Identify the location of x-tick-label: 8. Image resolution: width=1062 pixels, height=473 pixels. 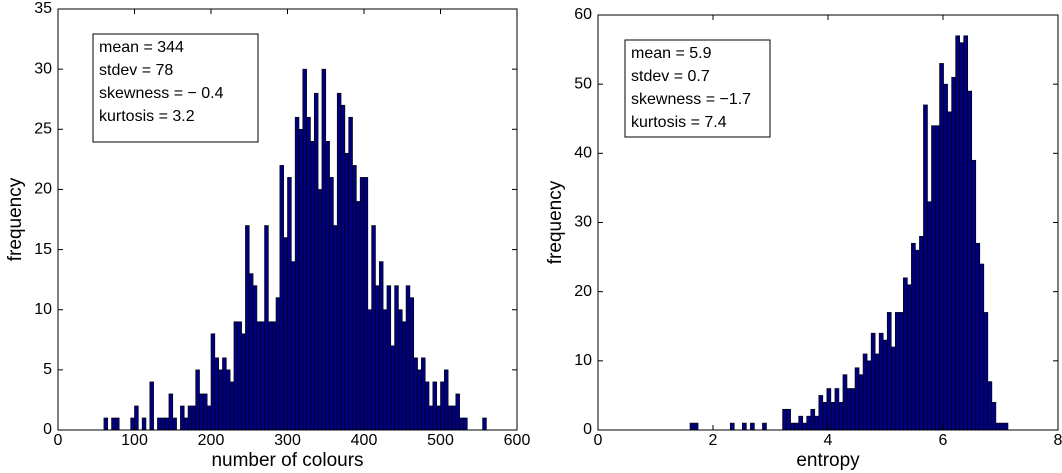
(1058, 440).